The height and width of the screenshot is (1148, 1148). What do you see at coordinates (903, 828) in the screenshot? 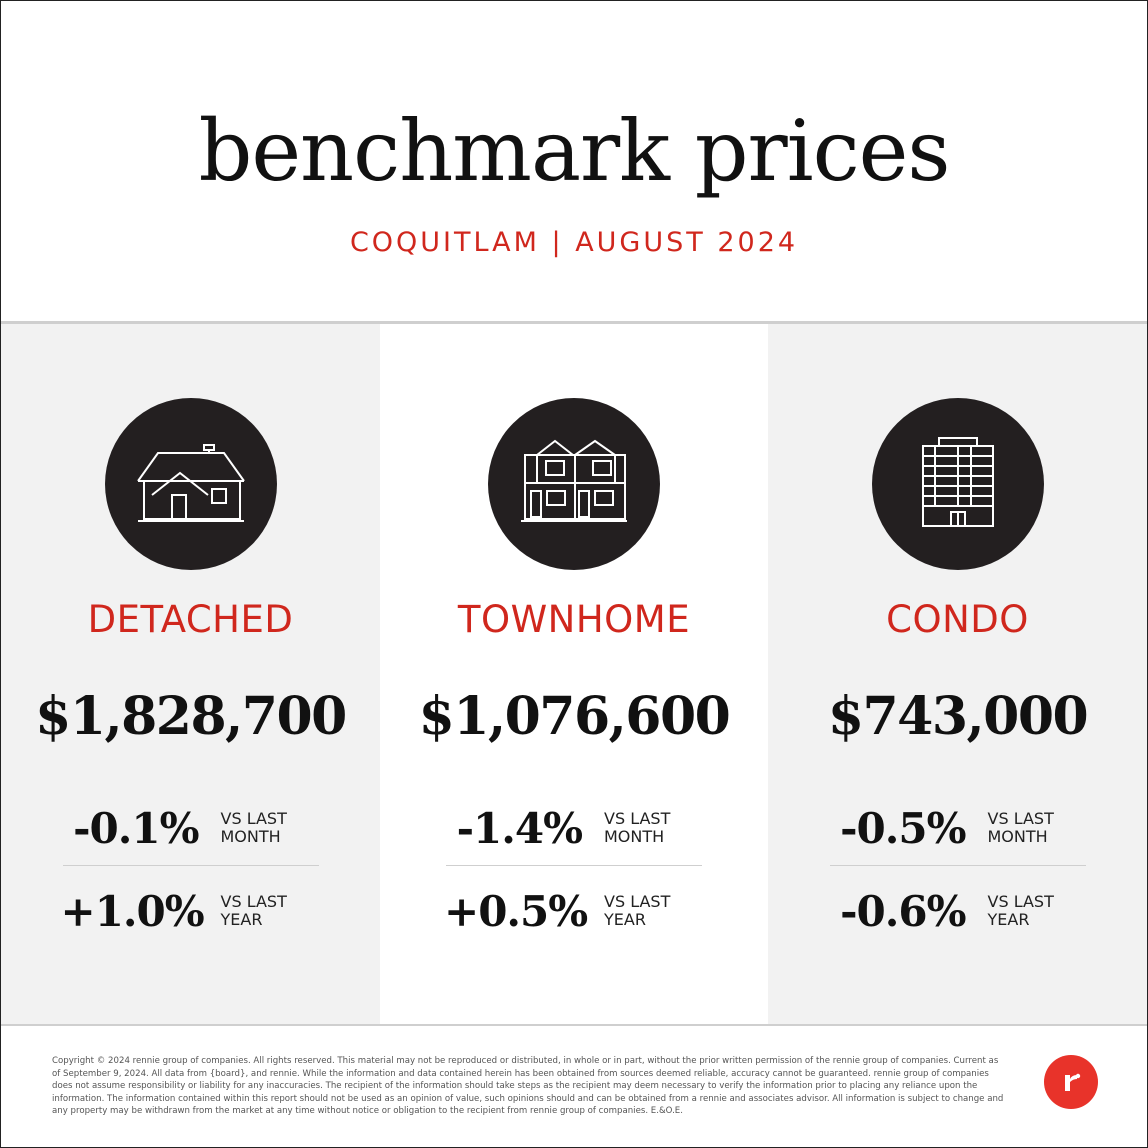
I see `month-change-value: -0.5%` at bounding box center [903, 828].